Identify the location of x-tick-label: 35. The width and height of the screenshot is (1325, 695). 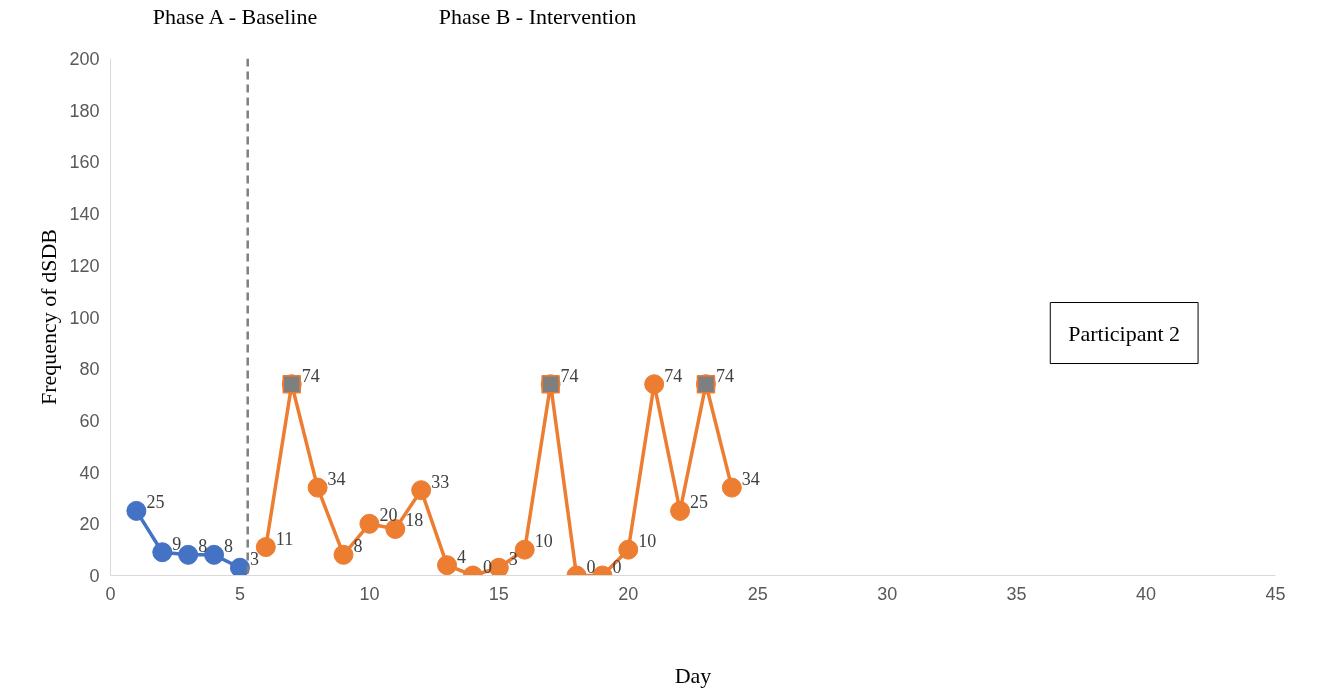
(1016, 593).